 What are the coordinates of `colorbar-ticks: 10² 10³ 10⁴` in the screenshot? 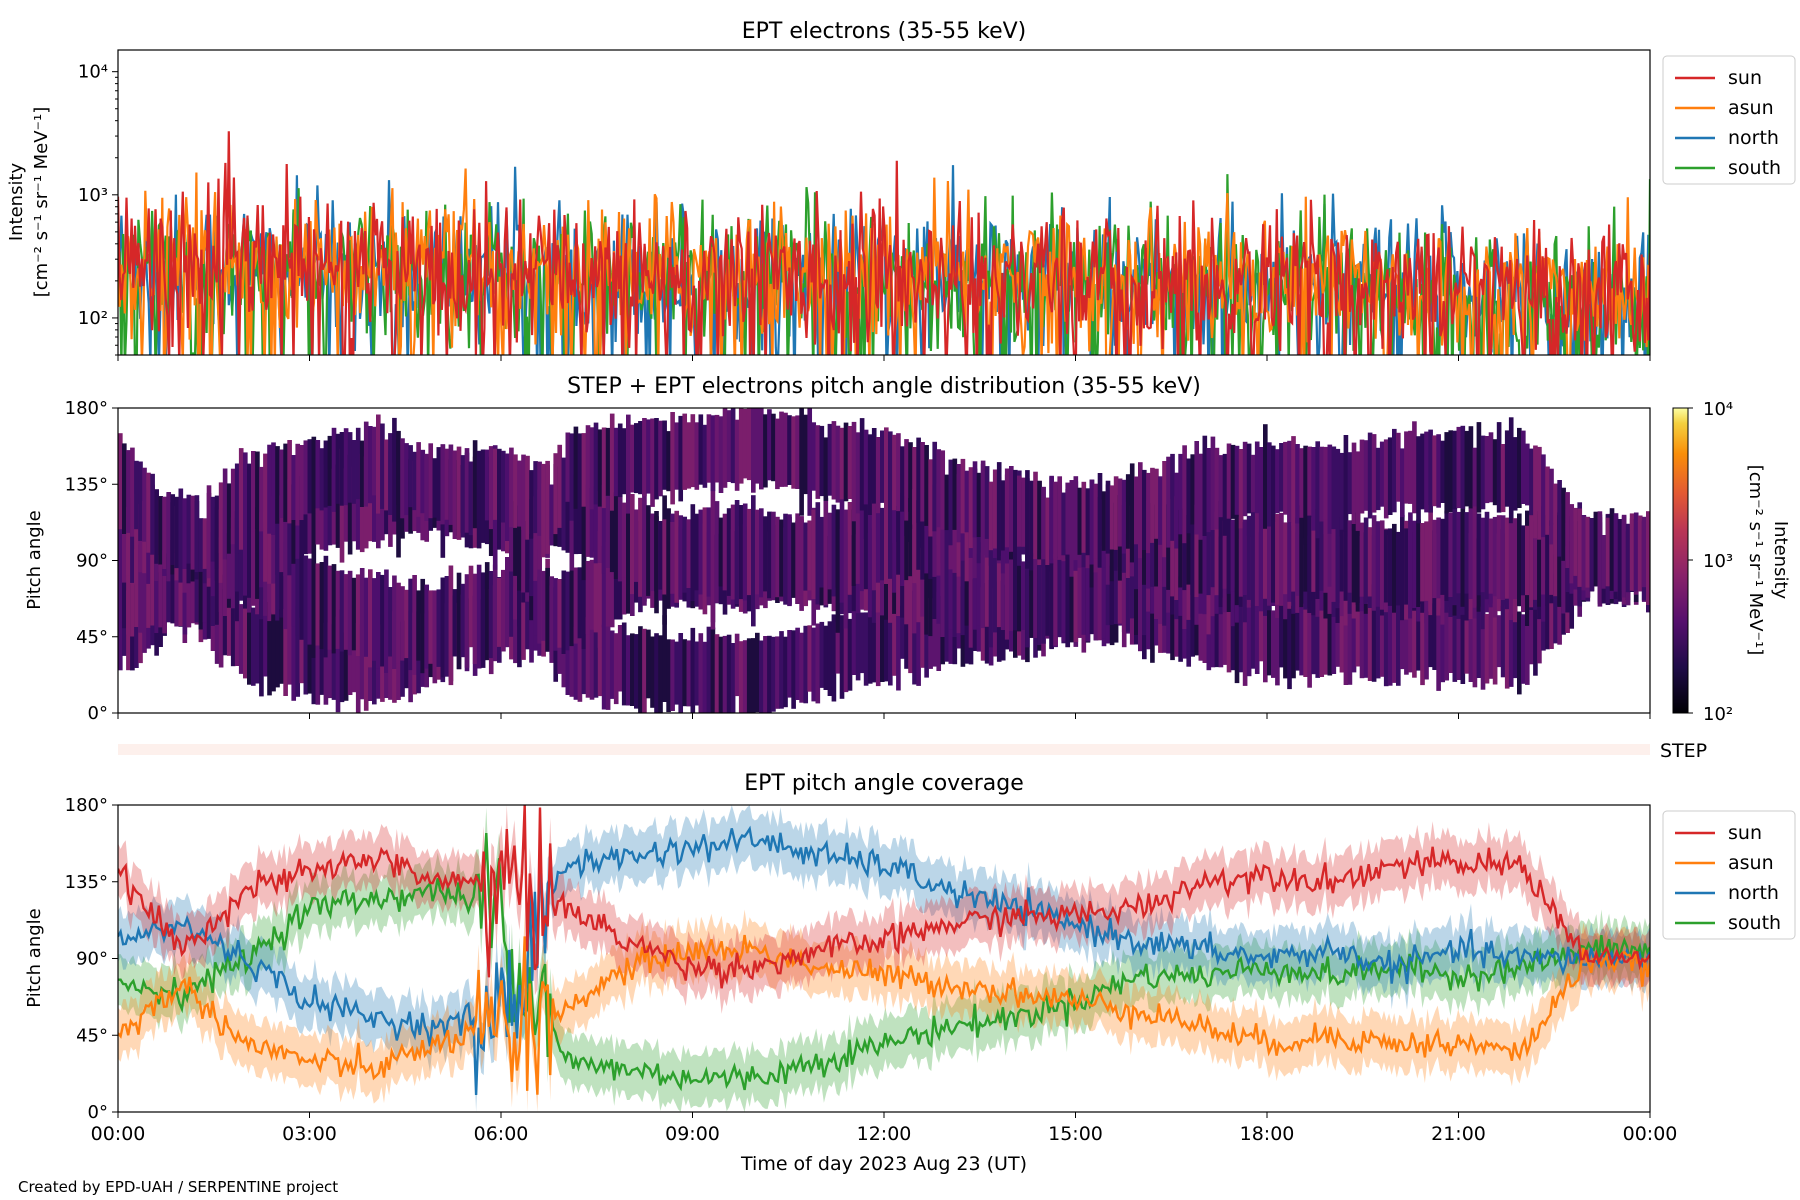 It's located at (1710, 562).